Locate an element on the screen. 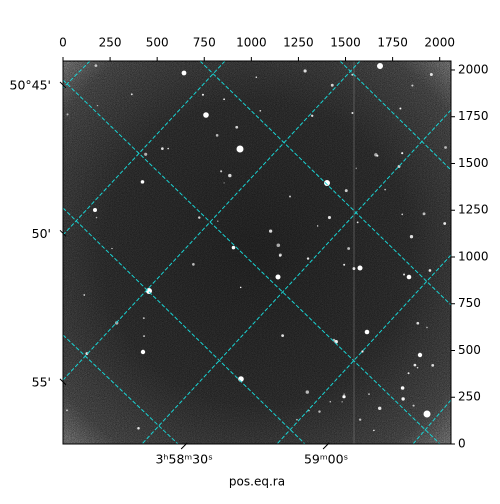 The height and width of the screenshot is (504, 500). y-tick-label: 2000 is located at coordinates (473, 69).